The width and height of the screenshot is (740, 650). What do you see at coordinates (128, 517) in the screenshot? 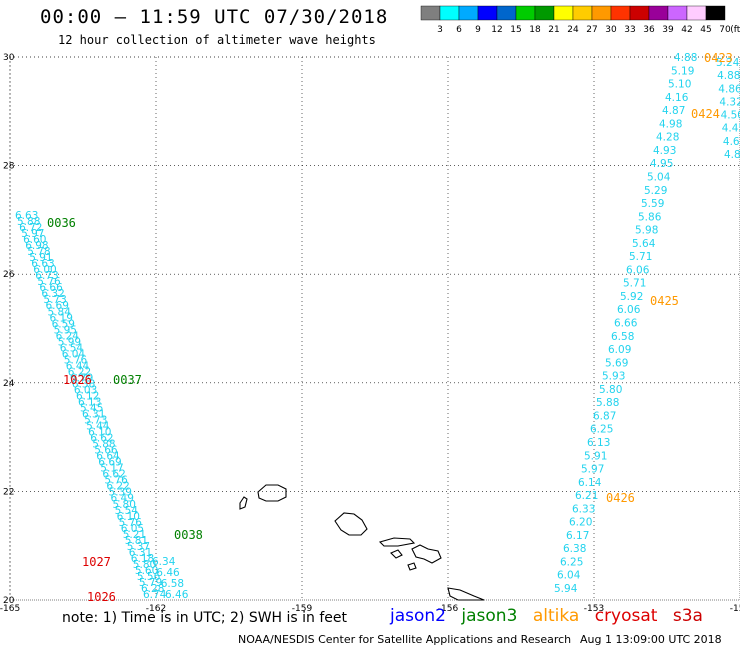
I see `swh-value: 6.10` at bounding box center [128, 517].